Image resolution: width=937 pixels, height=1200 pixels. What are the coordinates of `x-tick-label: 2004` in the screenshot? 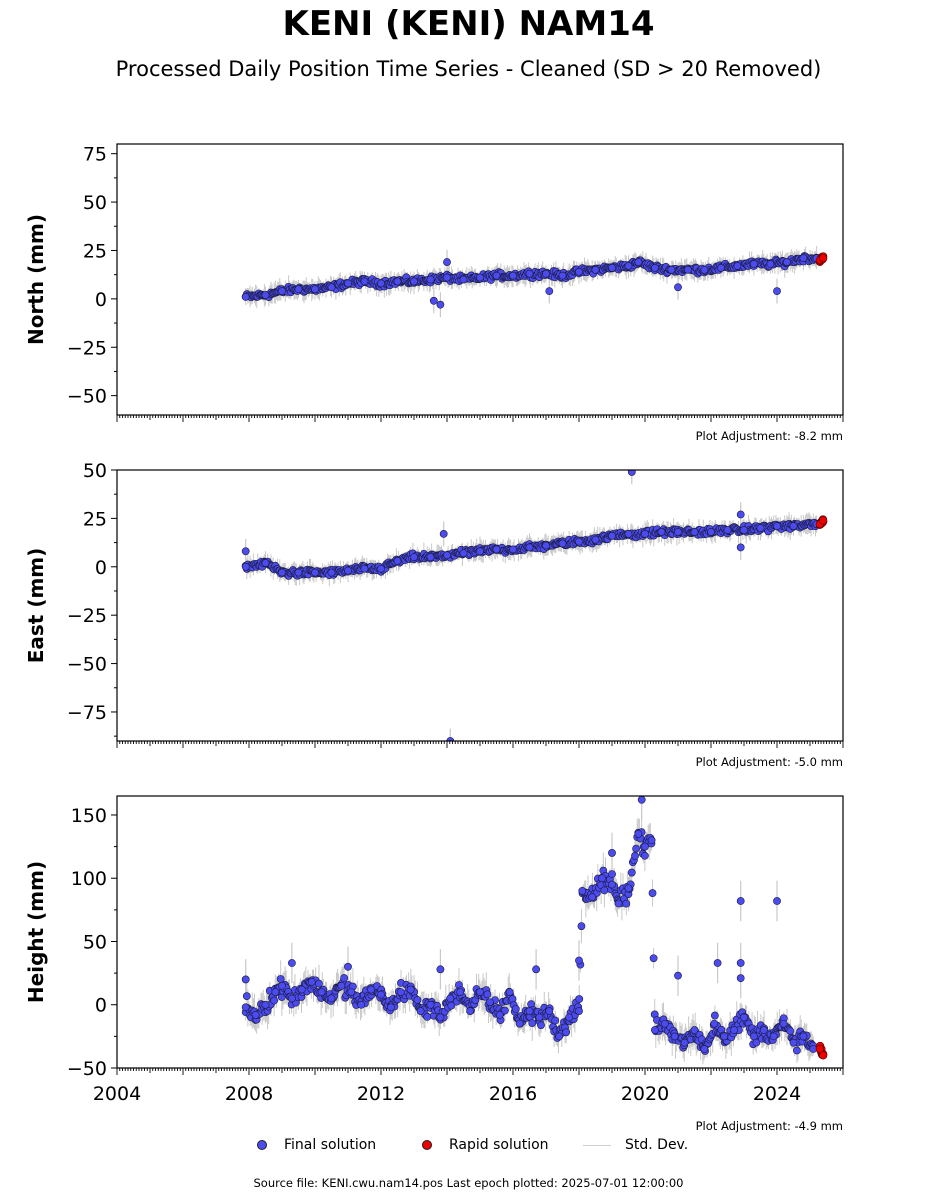 It's located at (117, 1094).